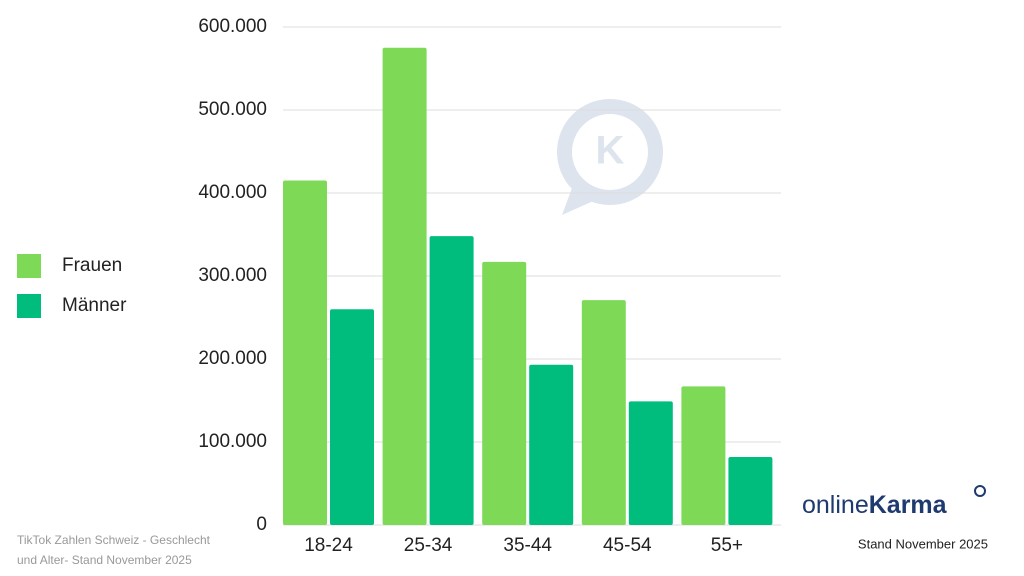 This screenshot has height=576, width=1024. What do you see at coordinates (232, 26) in the screenshot?
I see `y-tick-label: 600.000` at bounding box center [232, 26].